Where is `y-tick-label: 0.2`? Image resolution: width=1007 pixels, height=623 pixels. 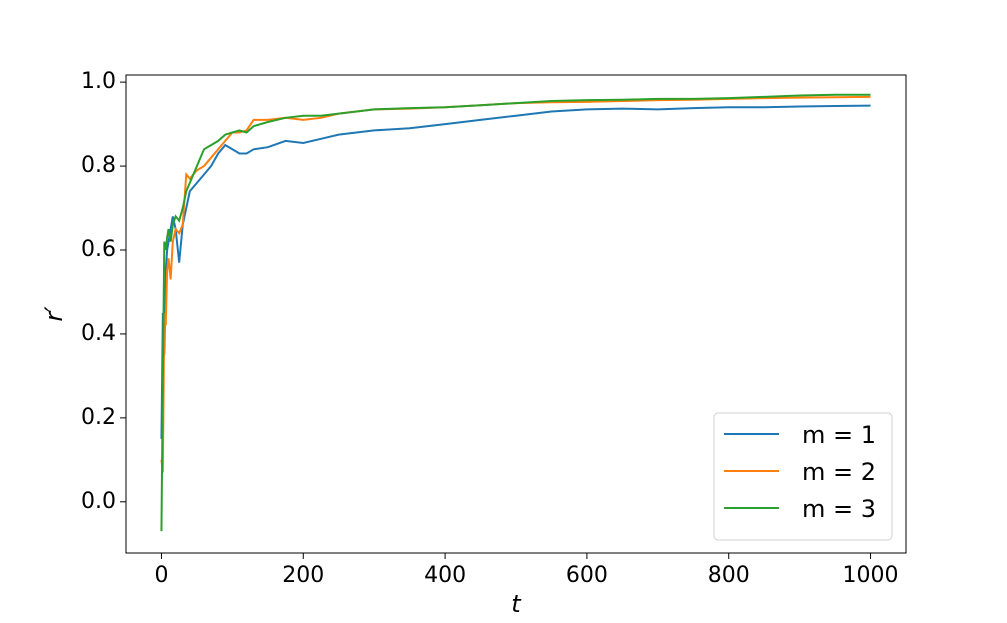
y-tick-label: 0.2 is located at coordinates (98, 417).